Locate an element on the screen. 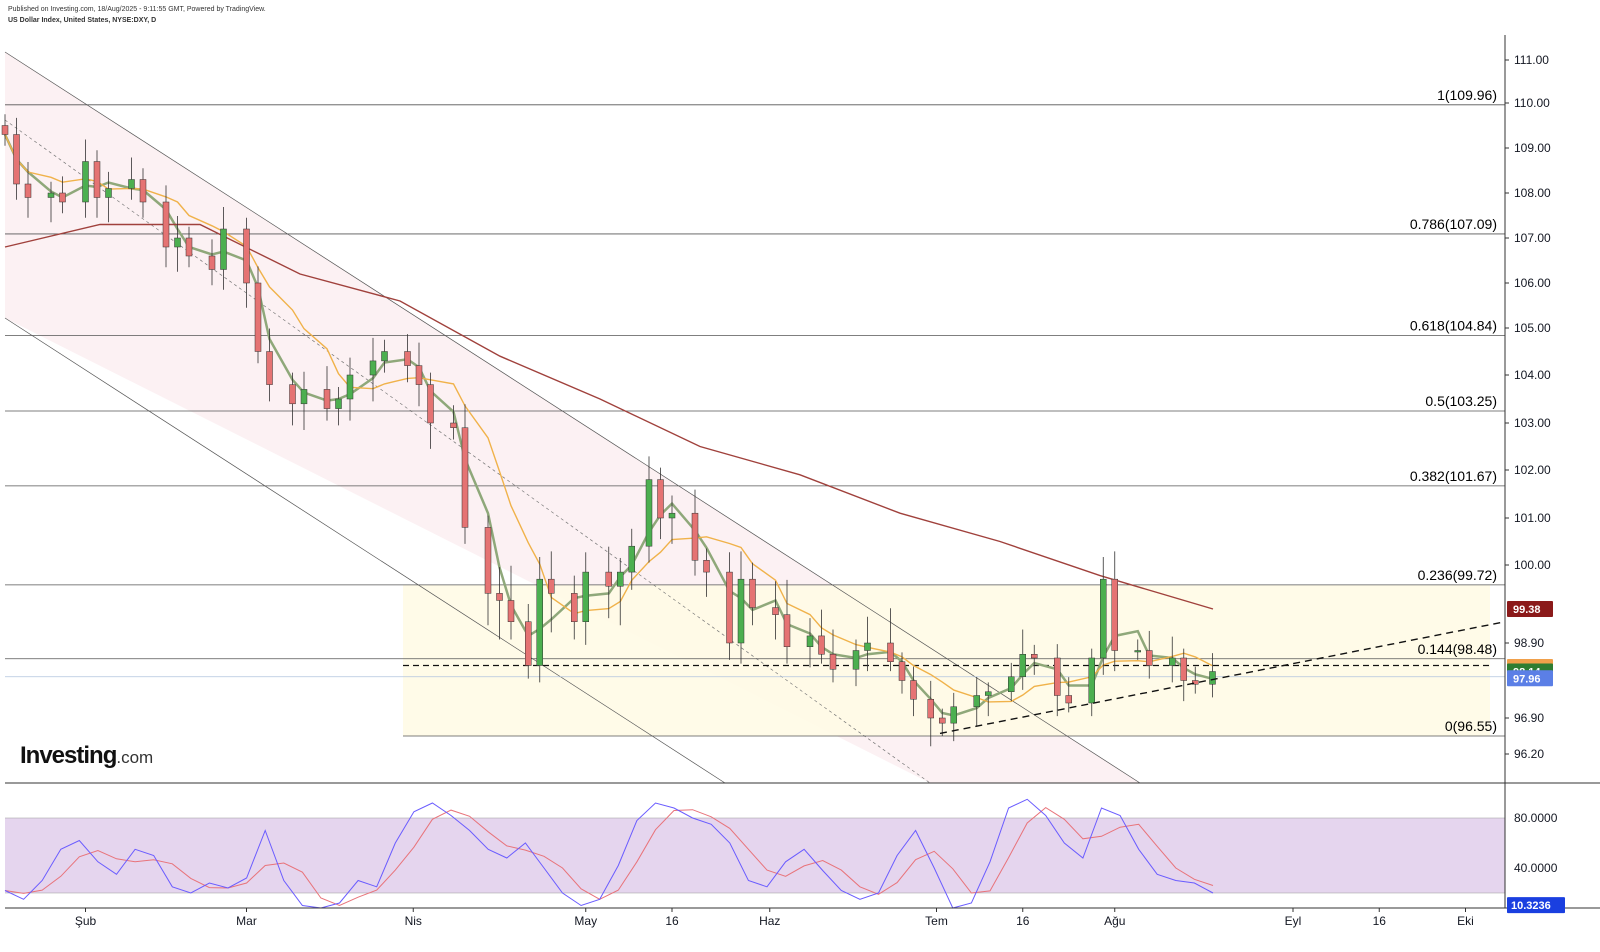  fib-label: 0.786(107.09) is located at coordinates (1453, 224).